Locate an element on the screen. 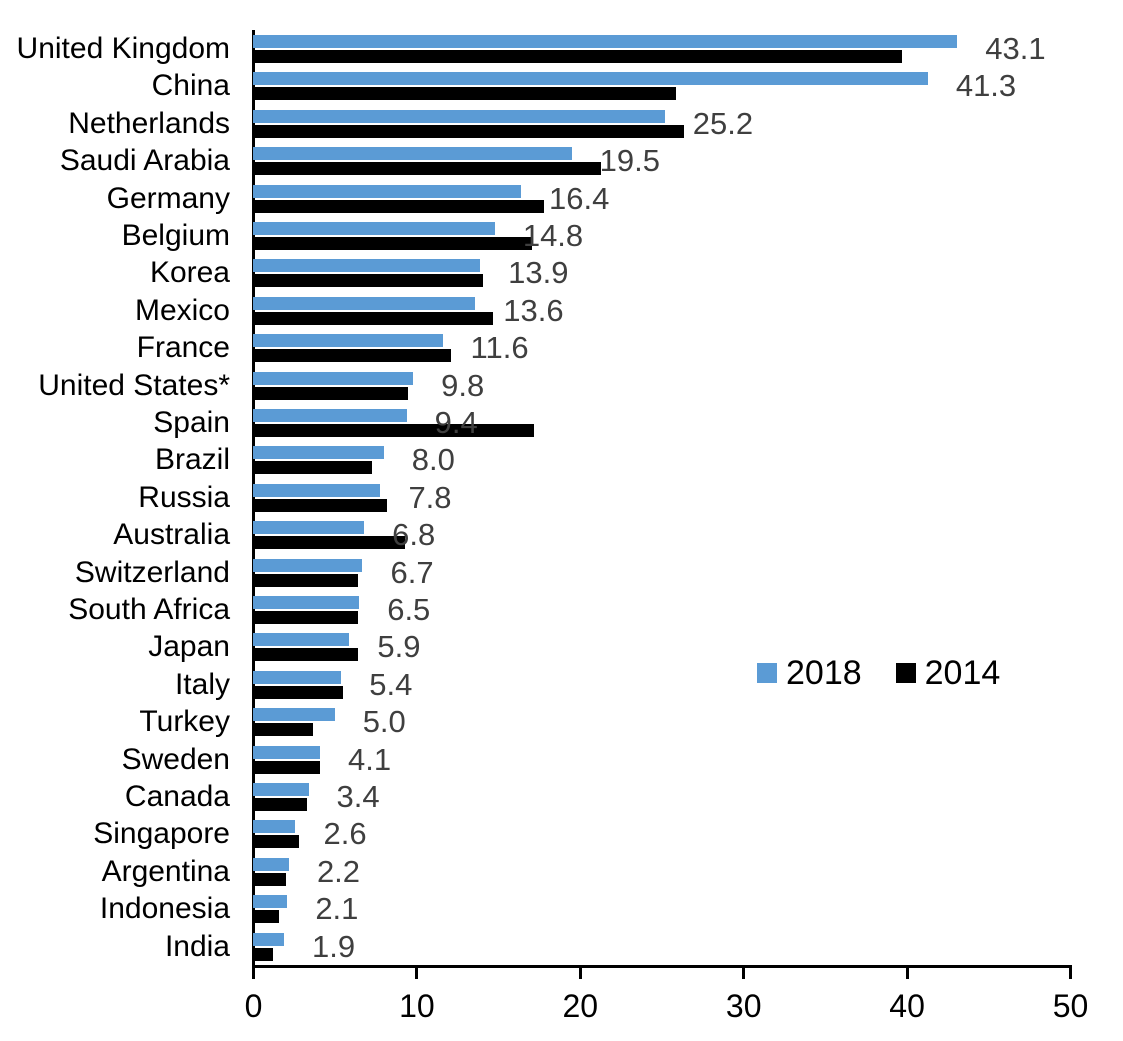 This screenshot has width=1123, height=1041. bar-group: 25.2 is located at coordinates (663, 123).